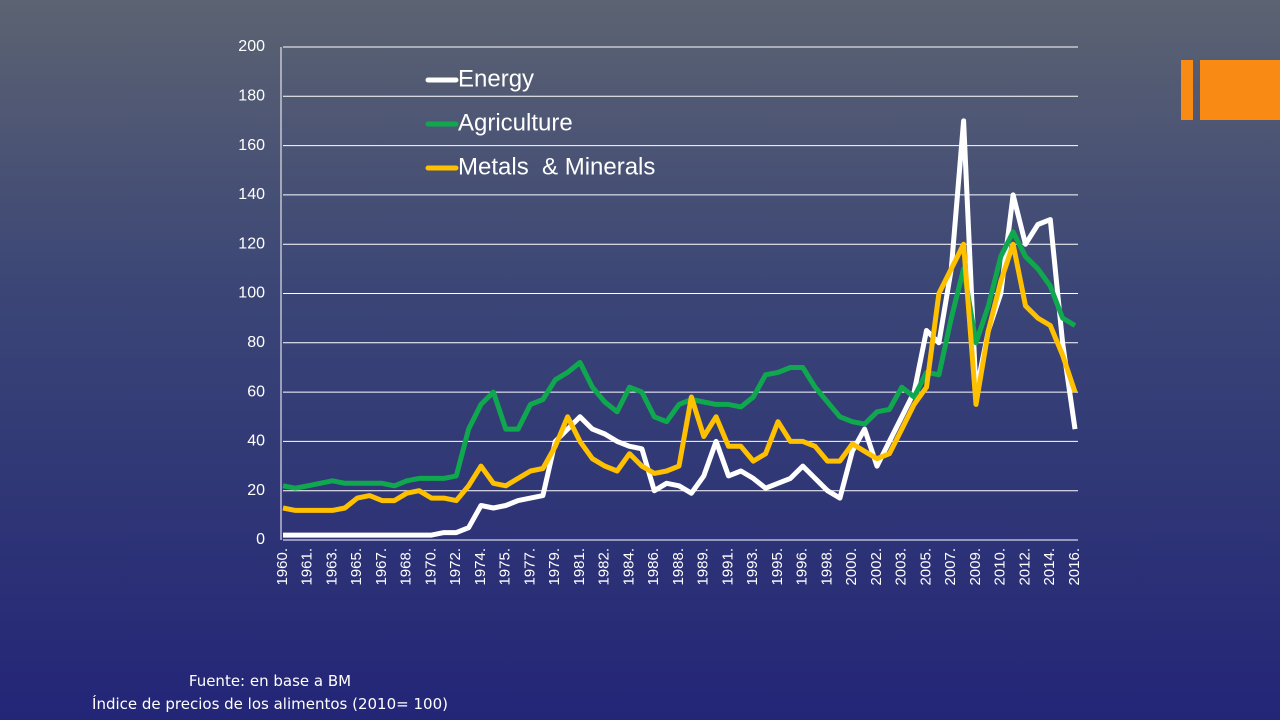 This screenshot has height=720, width=1280. Describe the element at coordinates (678, 567) in the screenshot. I see `x-tick-label: 1988.` at that location.